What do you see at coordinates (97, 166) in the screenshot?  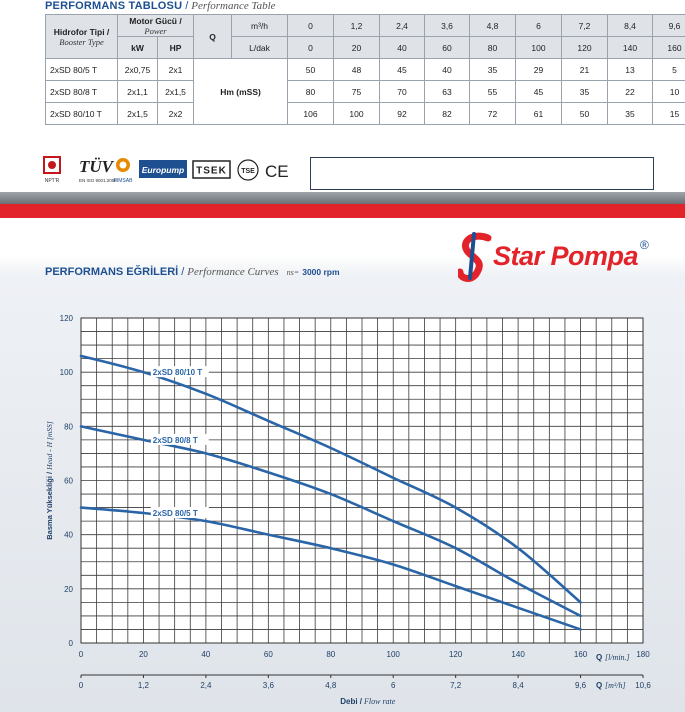 I see `tuv-text: TÜV` at bounding box center [97, 166].